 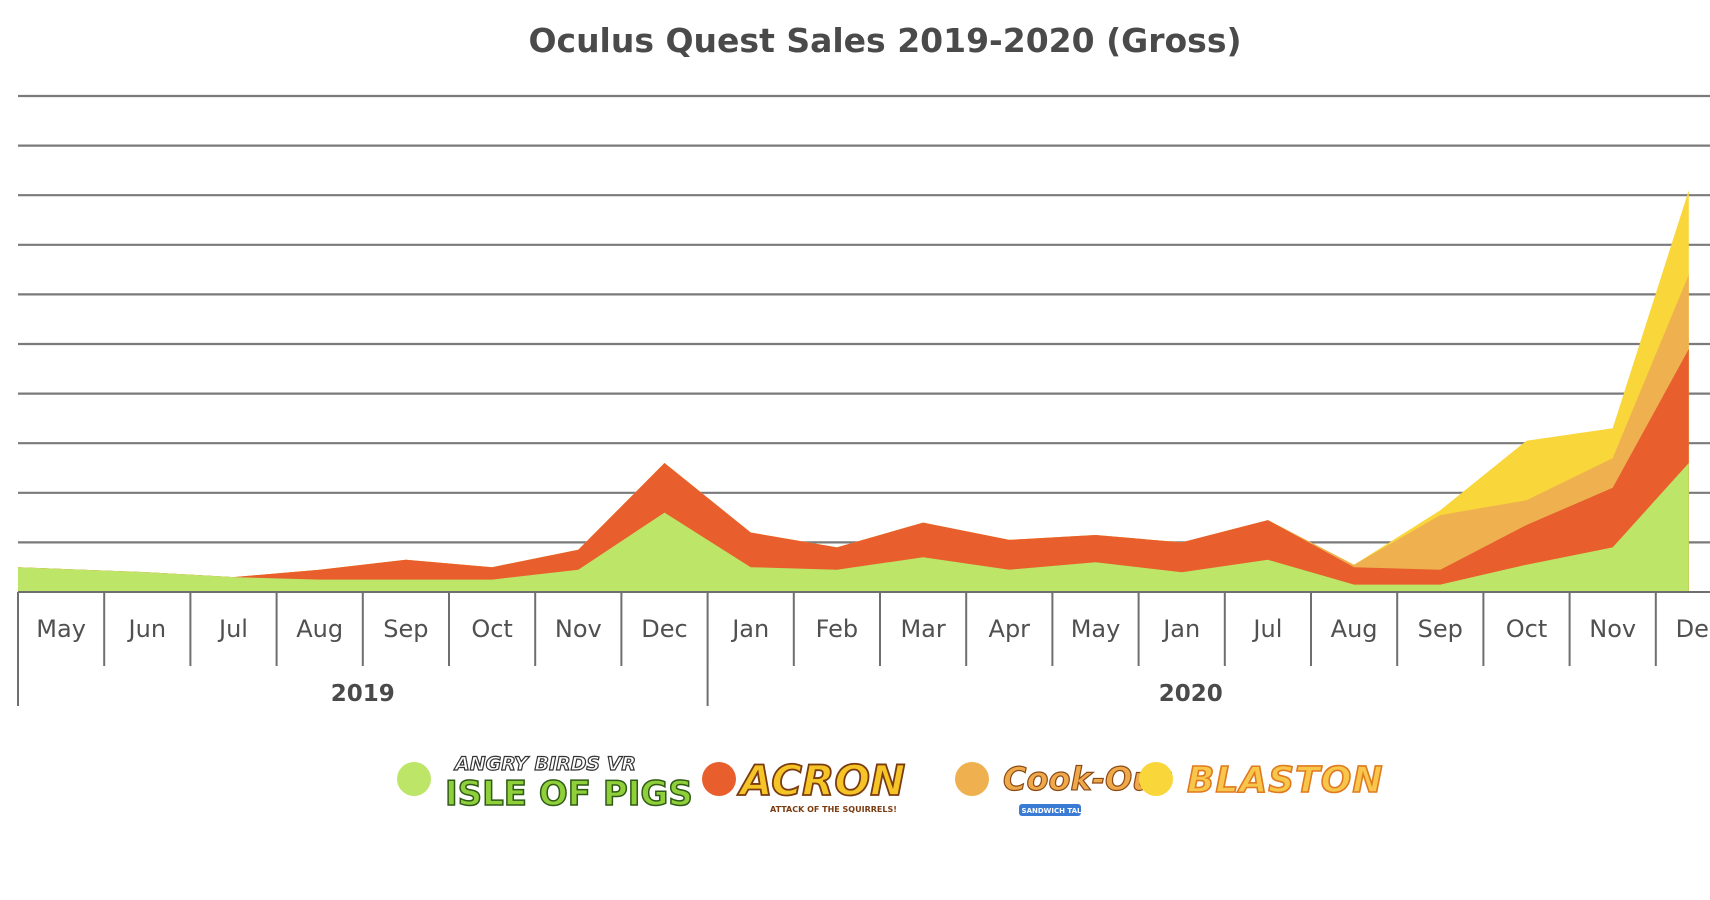 What do you see at coordinates (1285, 780) in the screenshot?
I see `legend-logo-text: BLASTON` at bounding box center [1285, 780].